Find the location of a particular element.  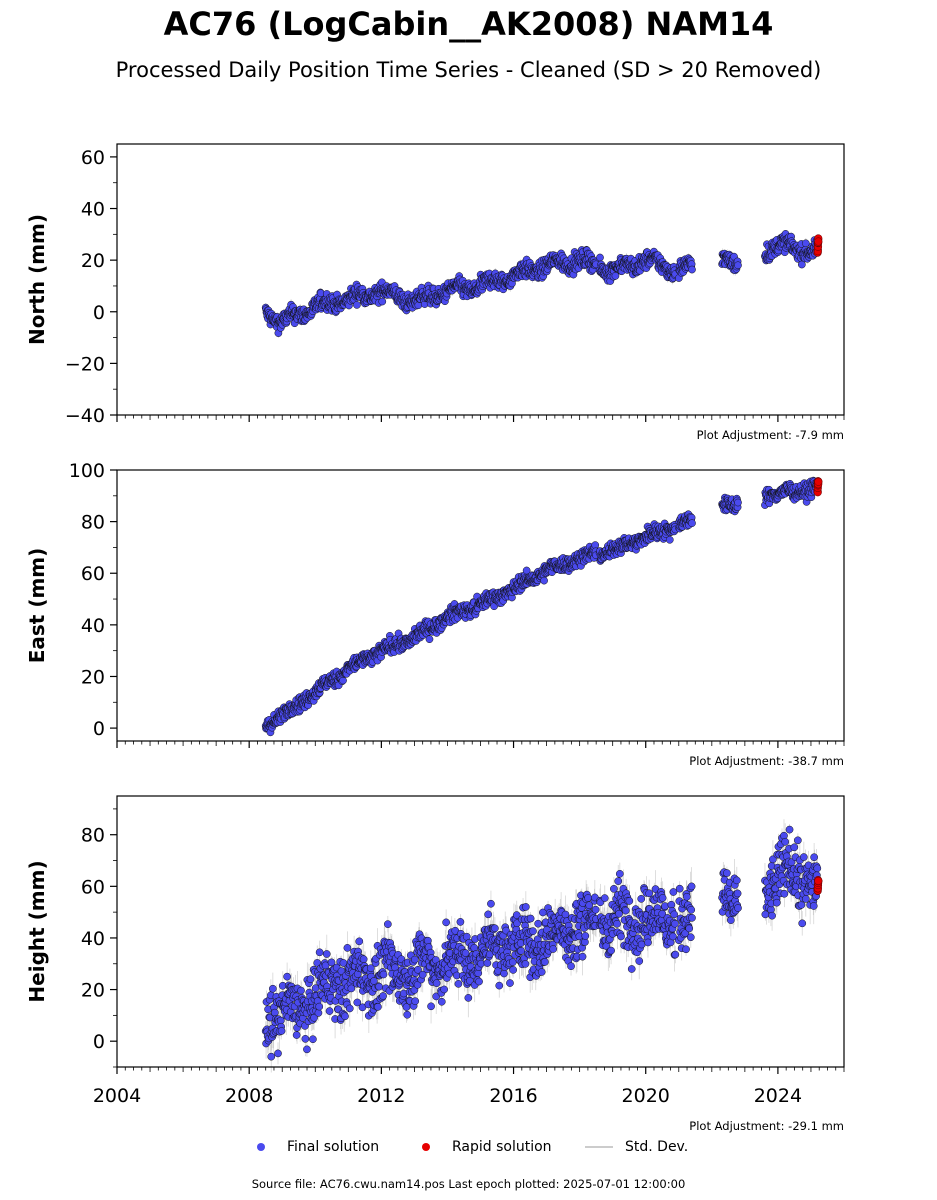

rapid-points-north is located at coordinates (818, 245).